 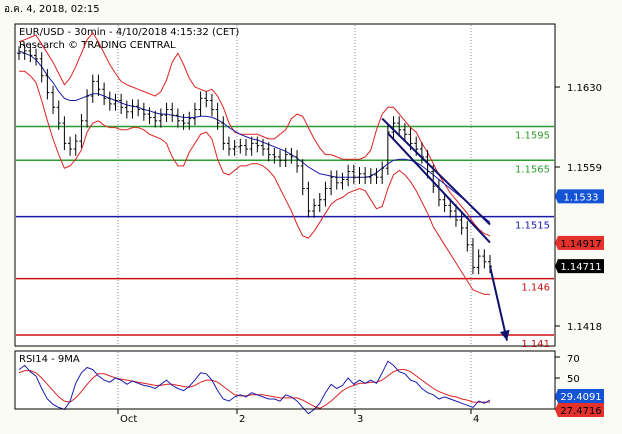 What do you see at coordinates (97, 45) in the screenshot?
I see `chart-subtitle: Research © TRADING CENTRAL` at bounding box center [97, 45].